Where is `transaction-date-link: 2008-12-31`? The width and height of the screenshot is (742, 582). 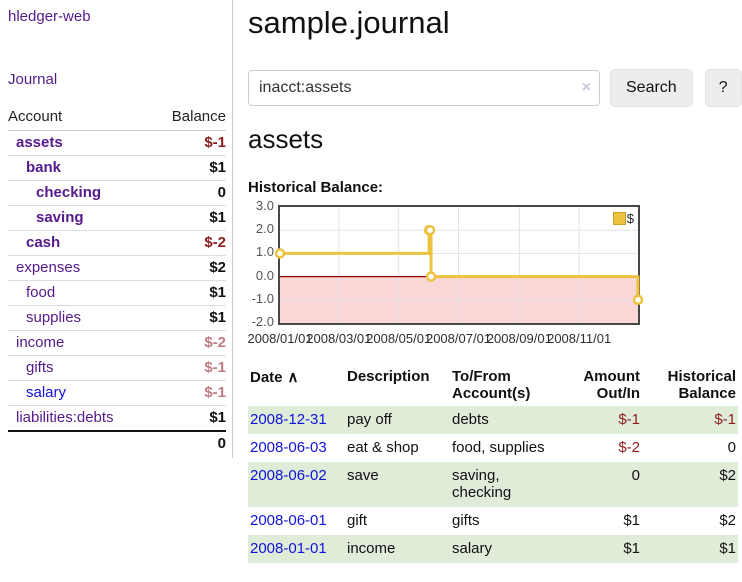 transaction-date-link: 2008-12-31 is located at coordinates (288, 419).